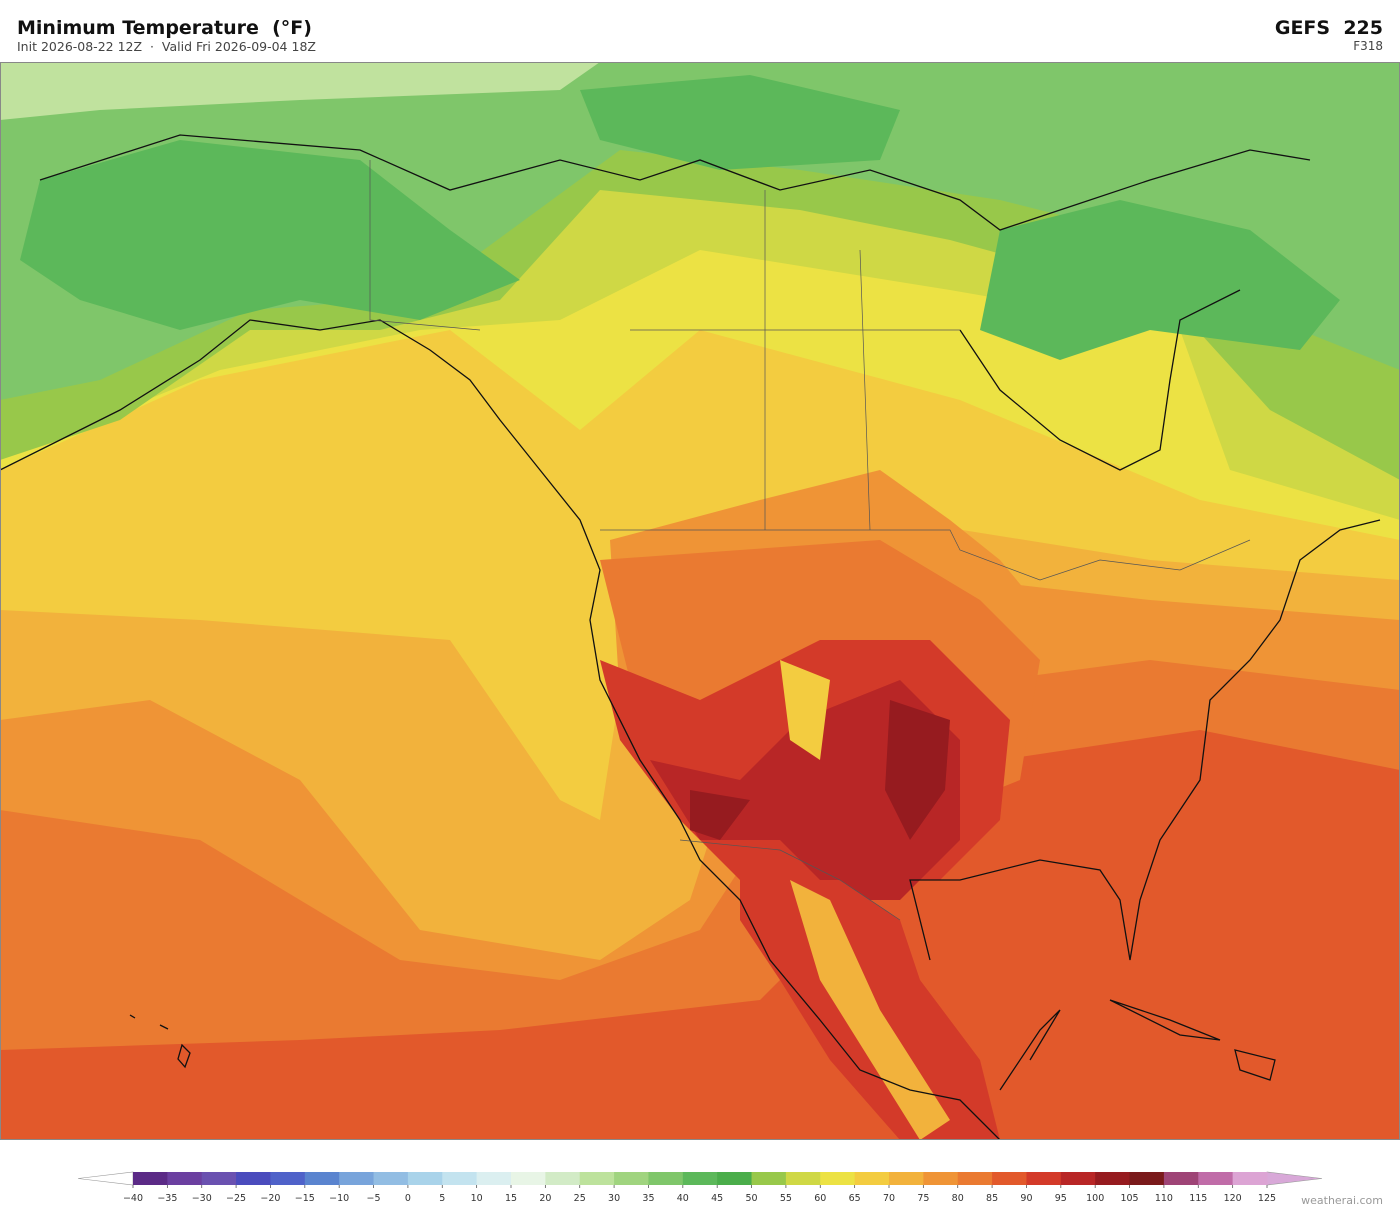 This screenshot has width=1400, height=1215. I want to click on colorbar-tick-label: 100, so click(1095, 1198).